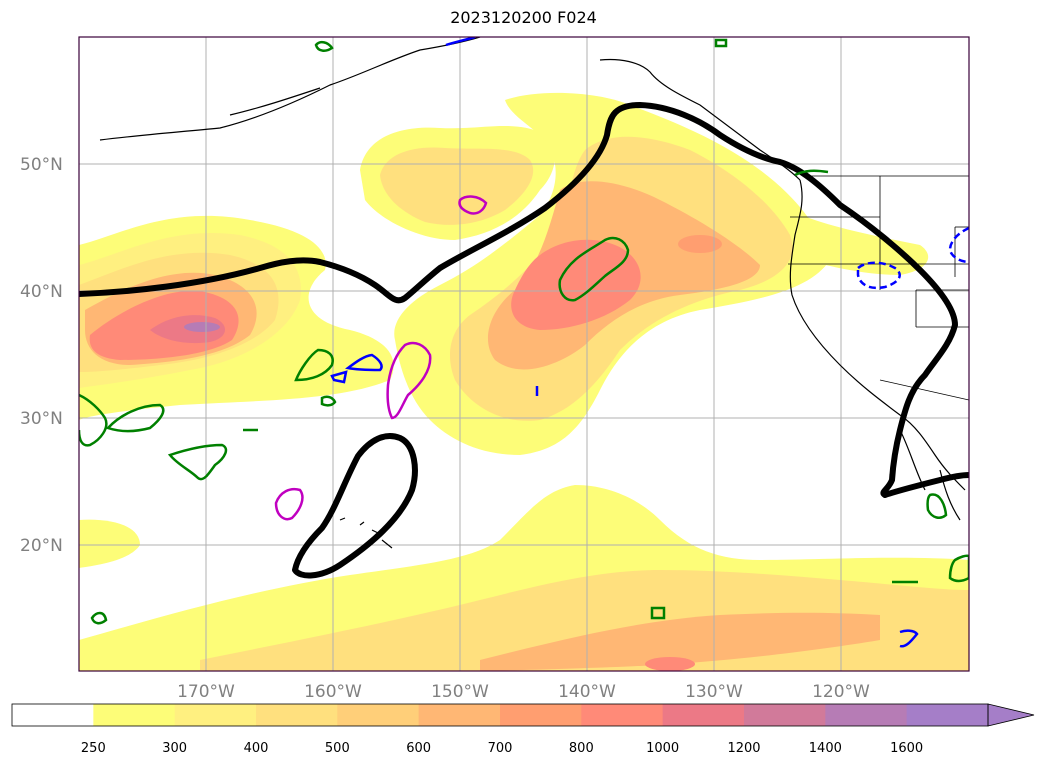  Describe the element at coordinates (662, 748) in the screenshot. I see `colorbar-tick-label: 1000` at that location.